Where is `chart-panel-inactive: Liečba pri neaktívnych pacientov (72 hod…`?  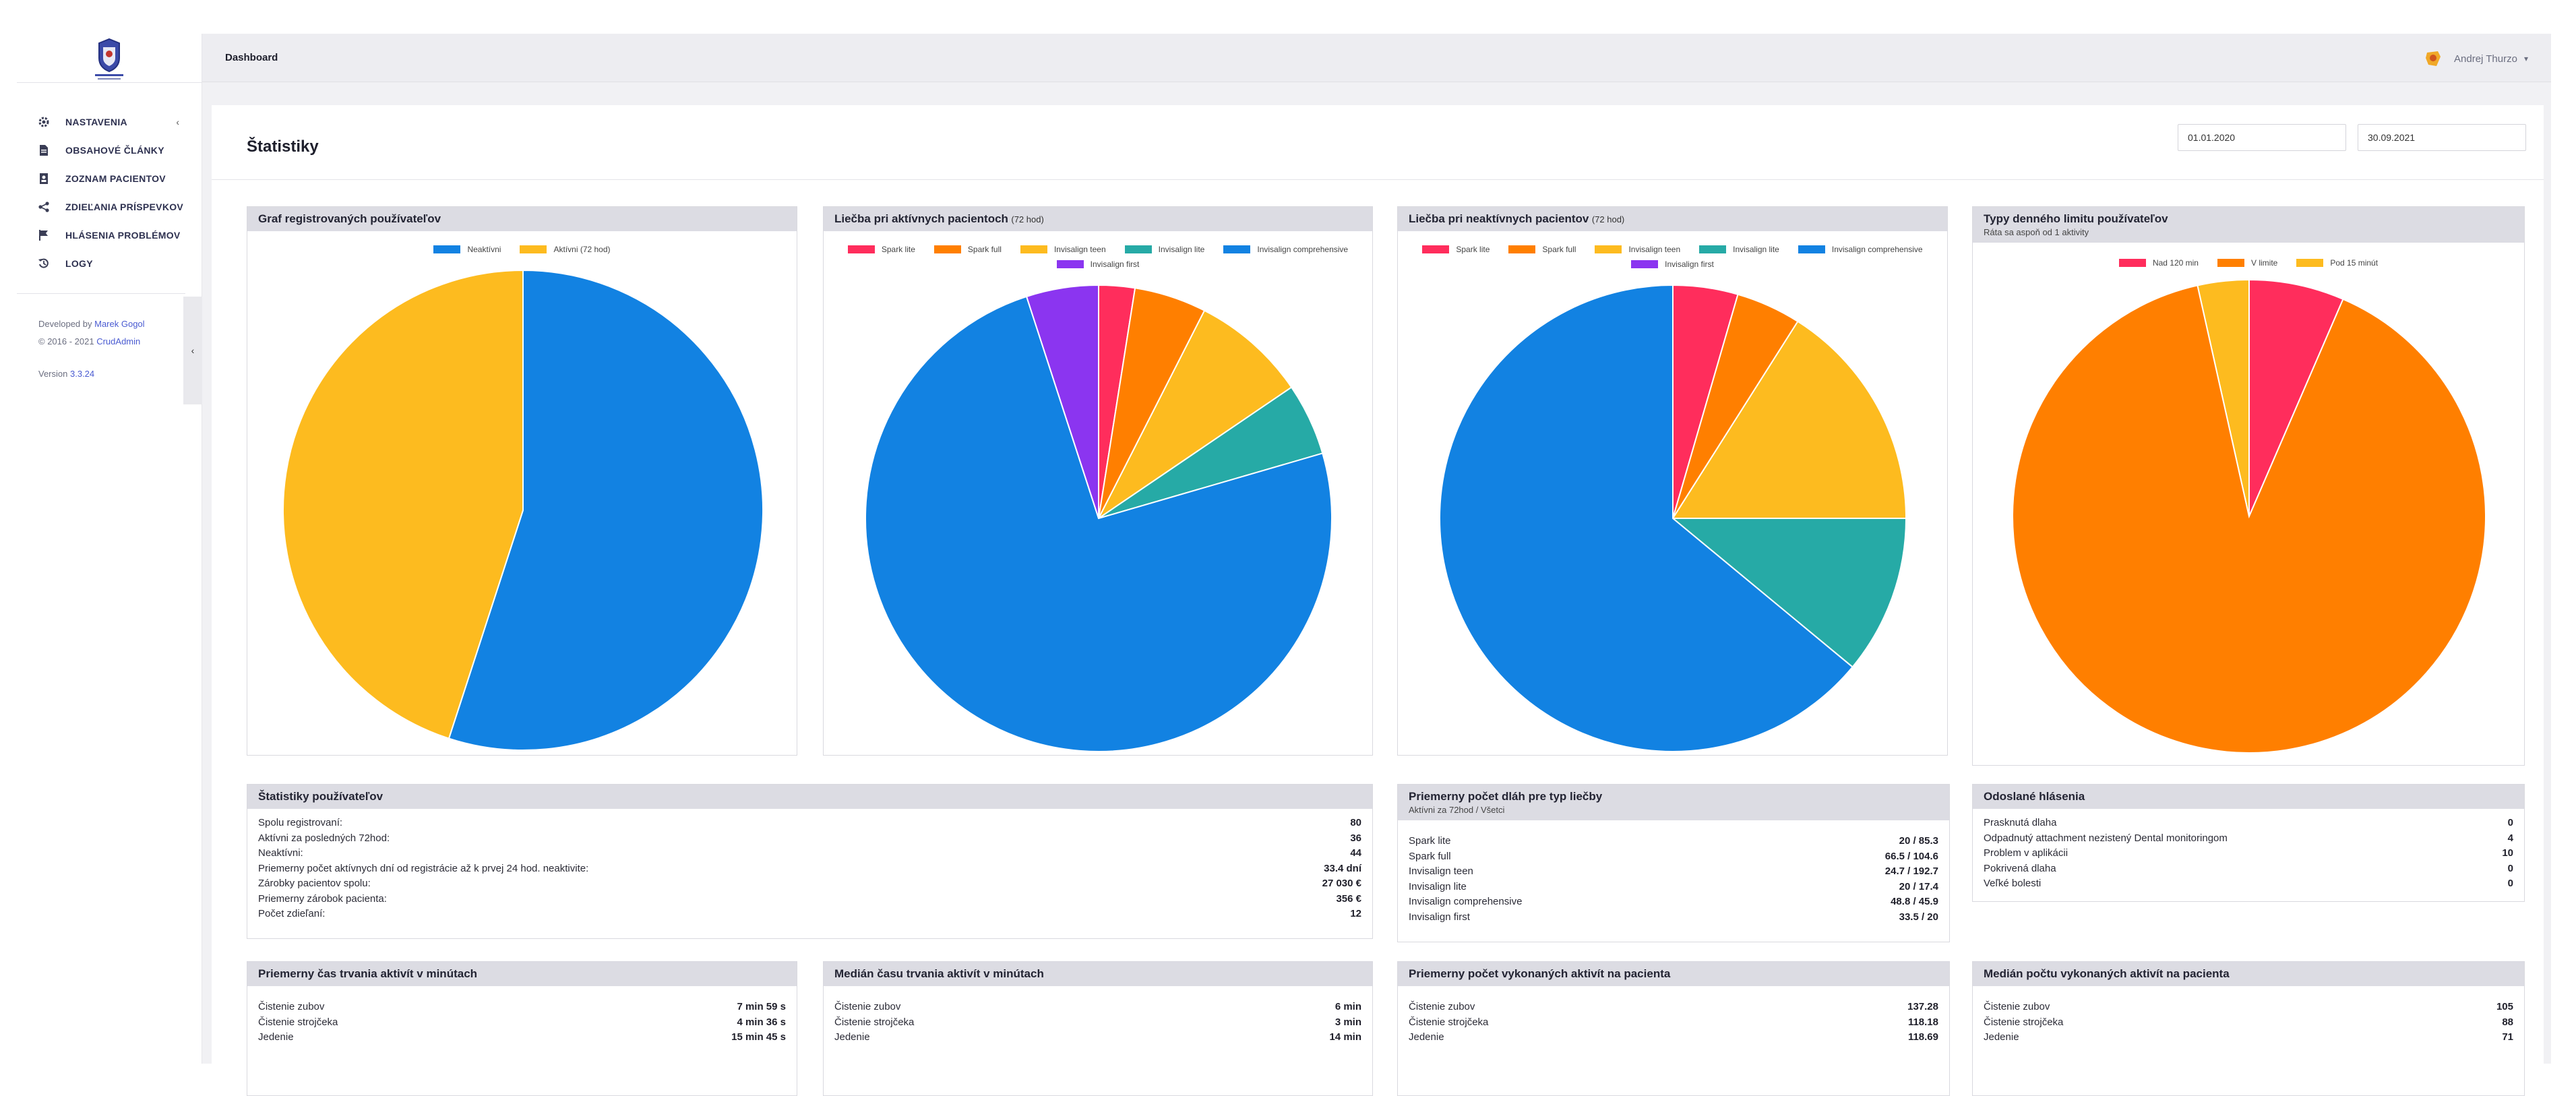
chart-panel-inactive: Liečba pri neaktívnych pacientov (72 hod… is located at coordinates (1672, 481).